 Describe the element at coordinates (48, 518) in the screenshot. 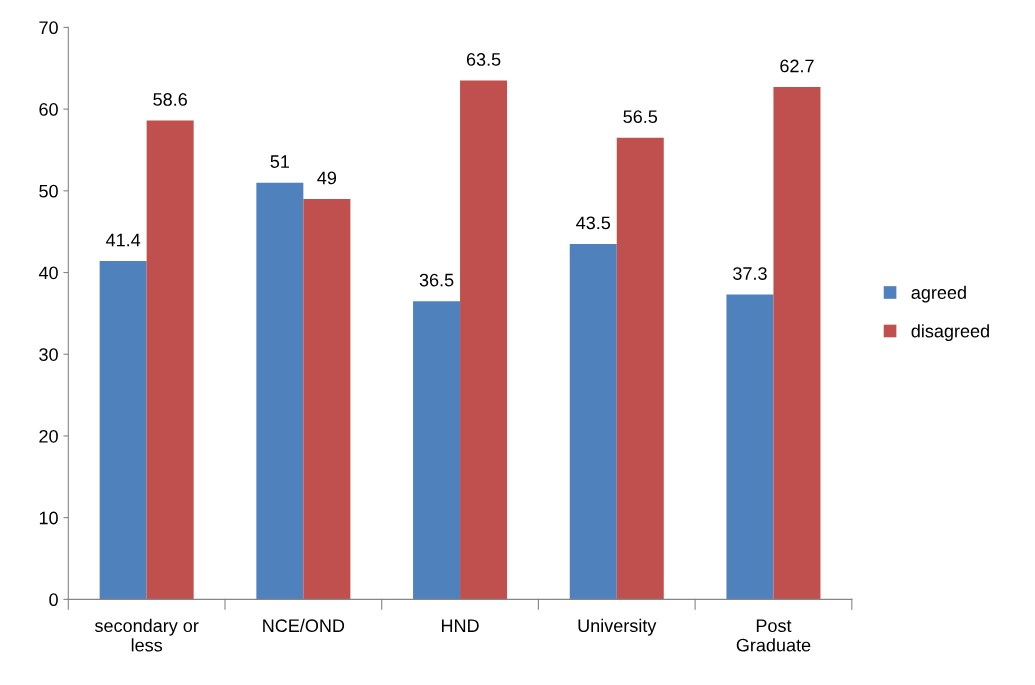

I see `y-tick-label: 10` at that location.